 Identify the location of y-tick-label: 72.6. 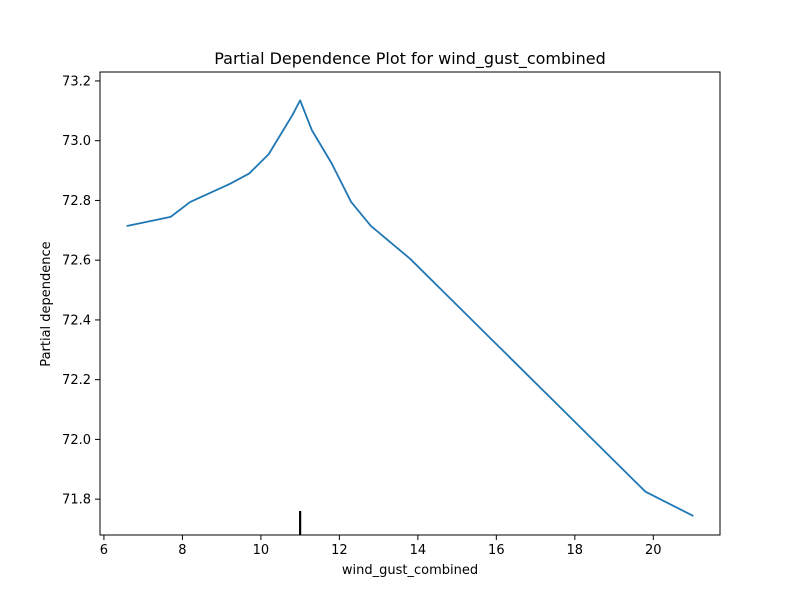
(76, 261).